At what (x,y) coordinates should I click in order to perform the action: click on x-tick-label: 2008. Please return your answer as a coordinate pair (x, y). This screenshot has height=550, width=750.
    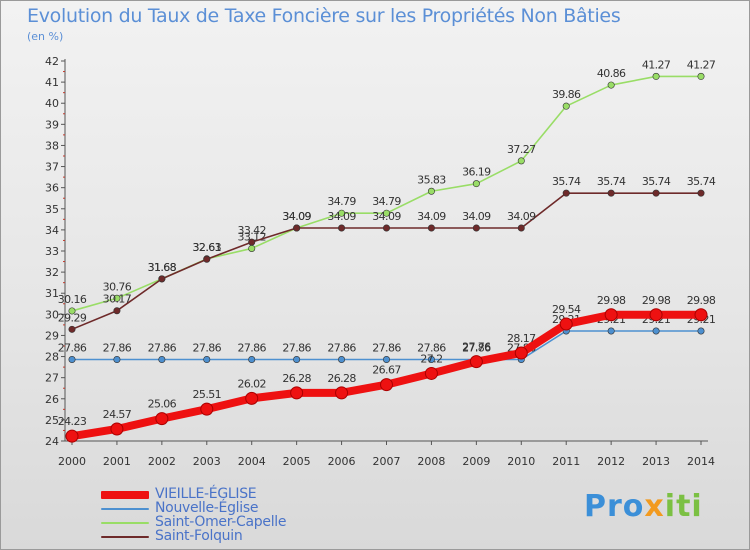
    Looking at the image, I should click on (431, 461).